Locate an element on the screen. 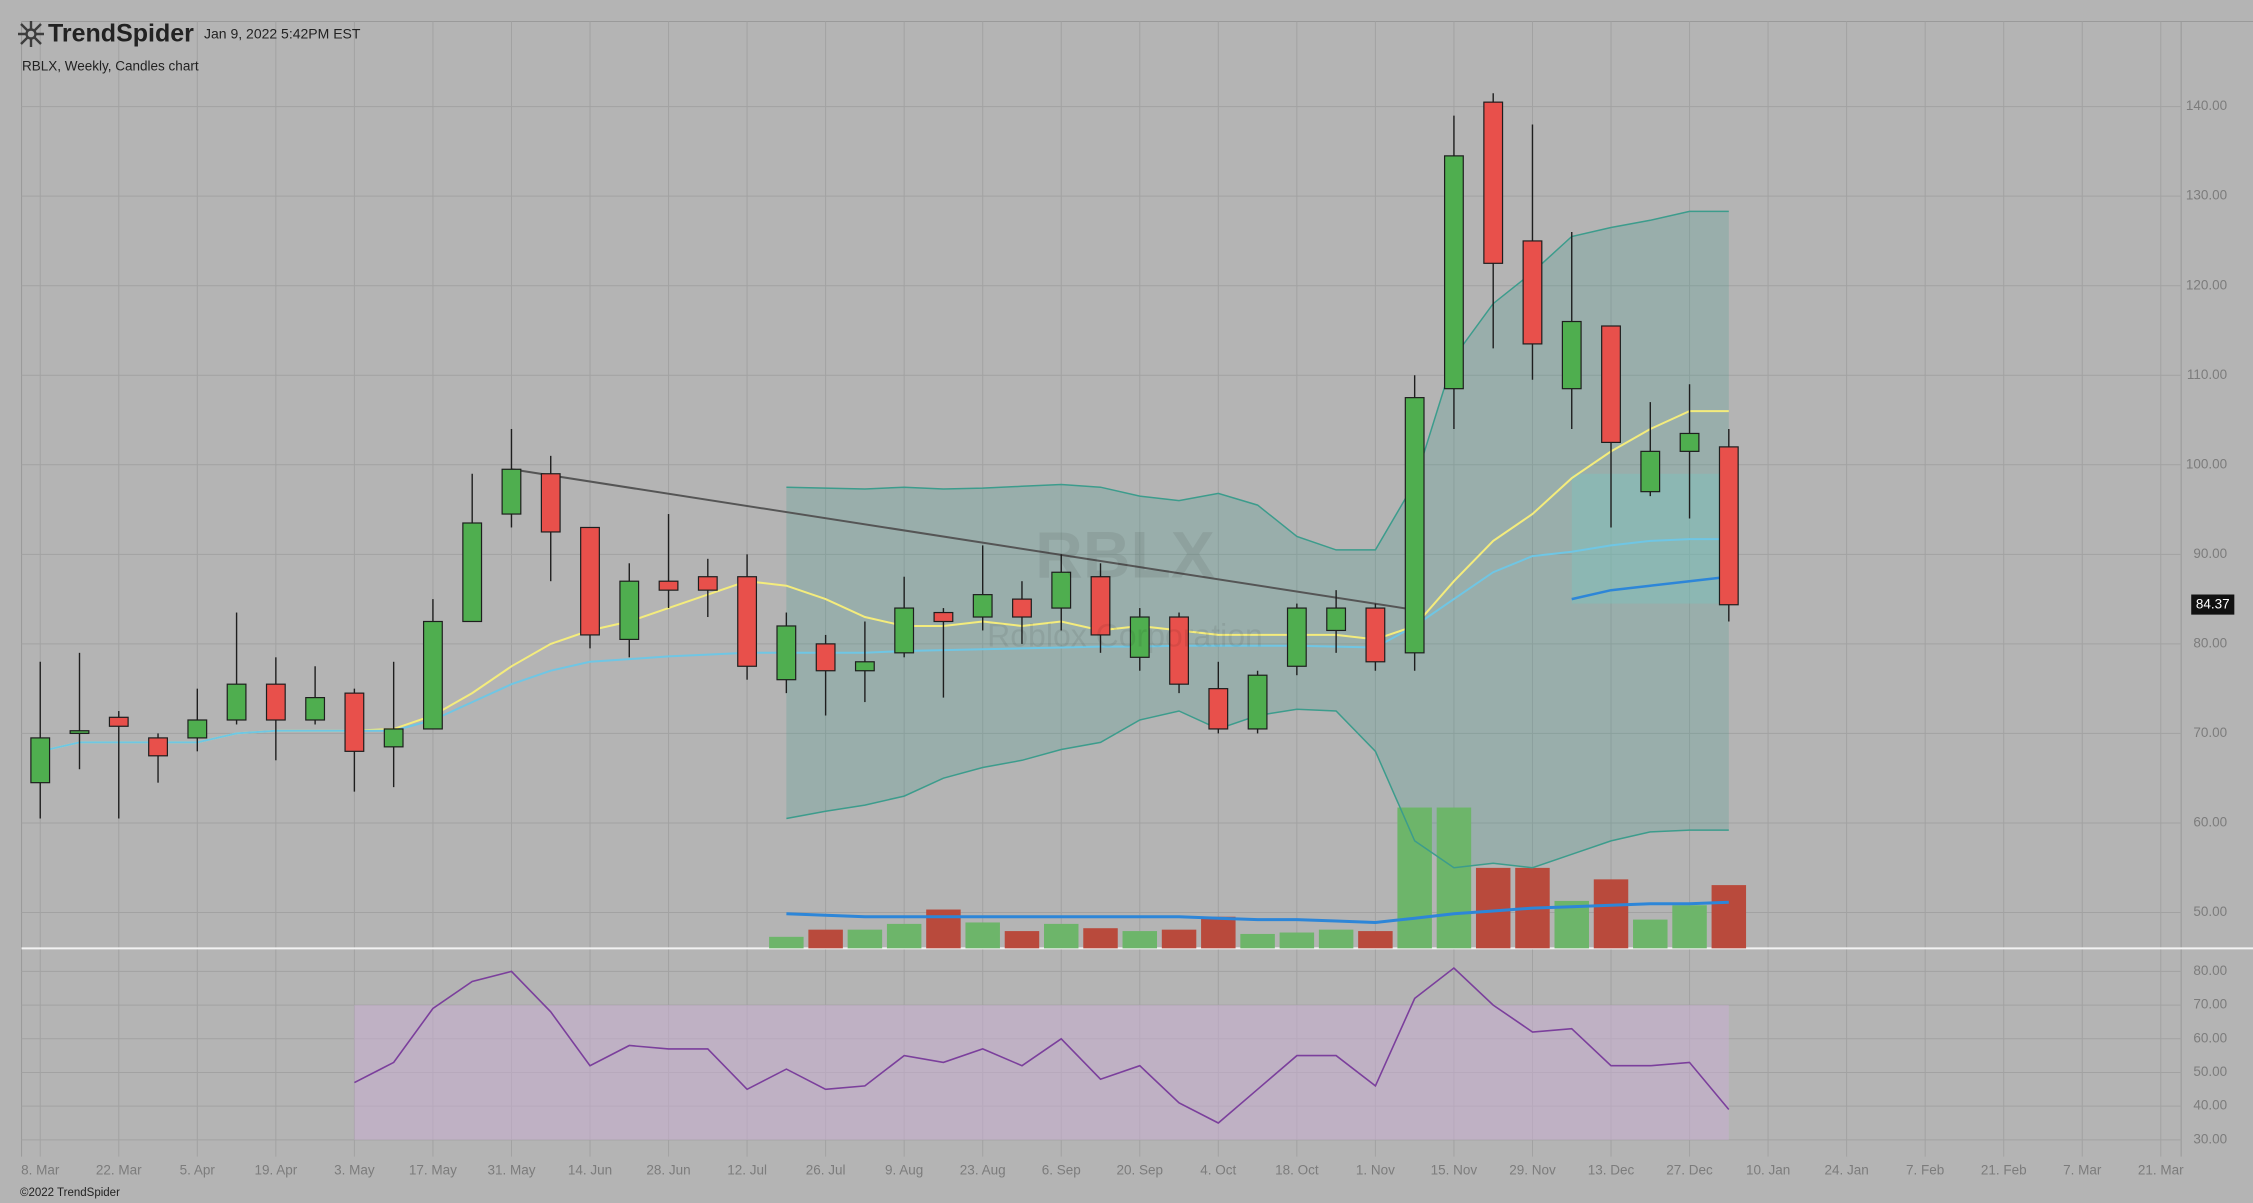 Image resolution: width=2253 pixels, height=1203 pixels. x-tick-label: 23. Aug is located at coordinates (983, 1170).